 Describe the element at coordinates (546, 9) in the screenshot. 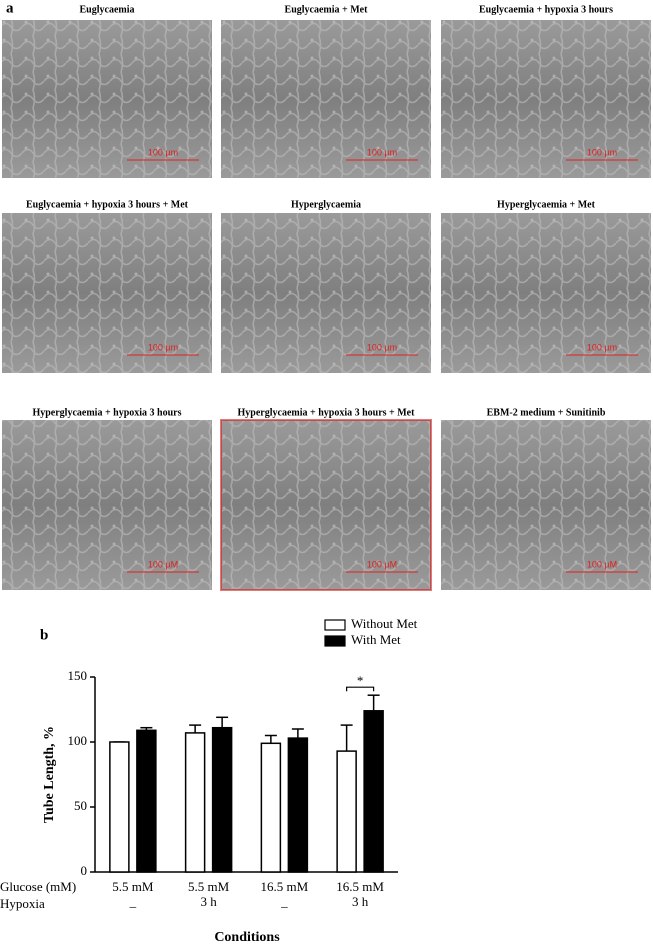

I see `image-title: Euglycaemia + hypoxia 3 hours` at that location.